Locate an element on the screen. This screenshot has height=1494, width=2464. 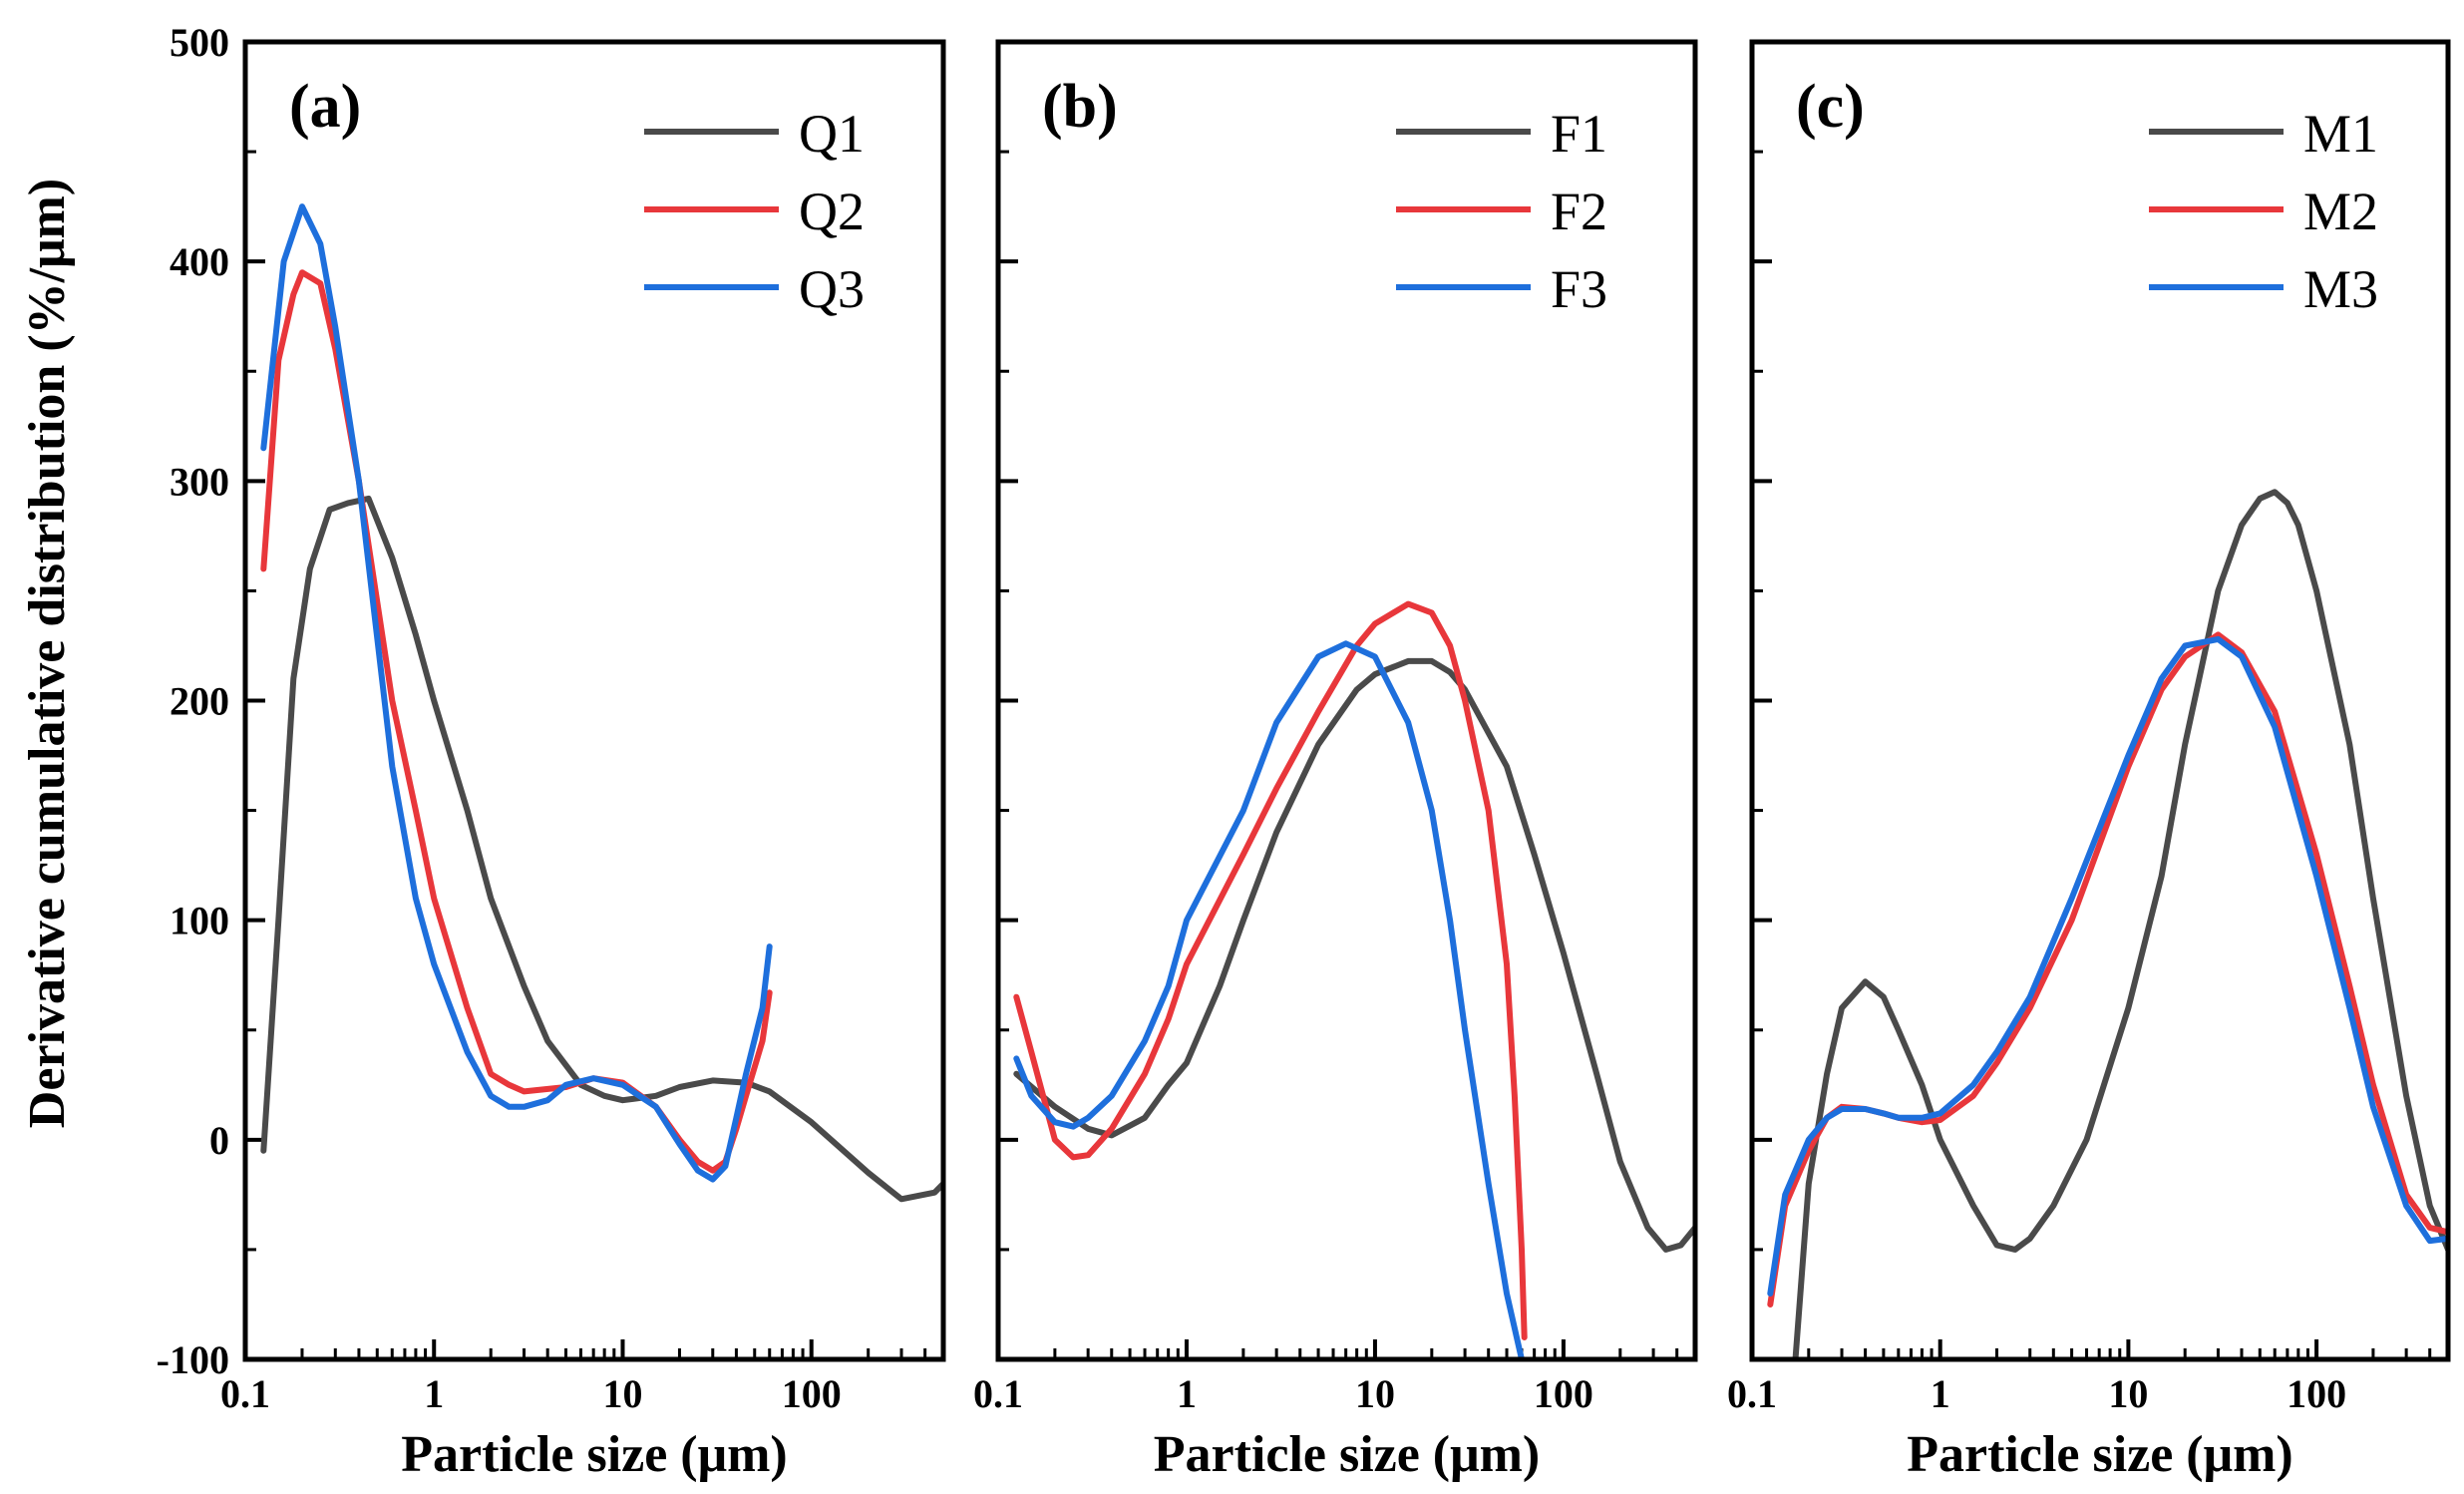
legend-label: F2 is located at coordinates (1579, 211).